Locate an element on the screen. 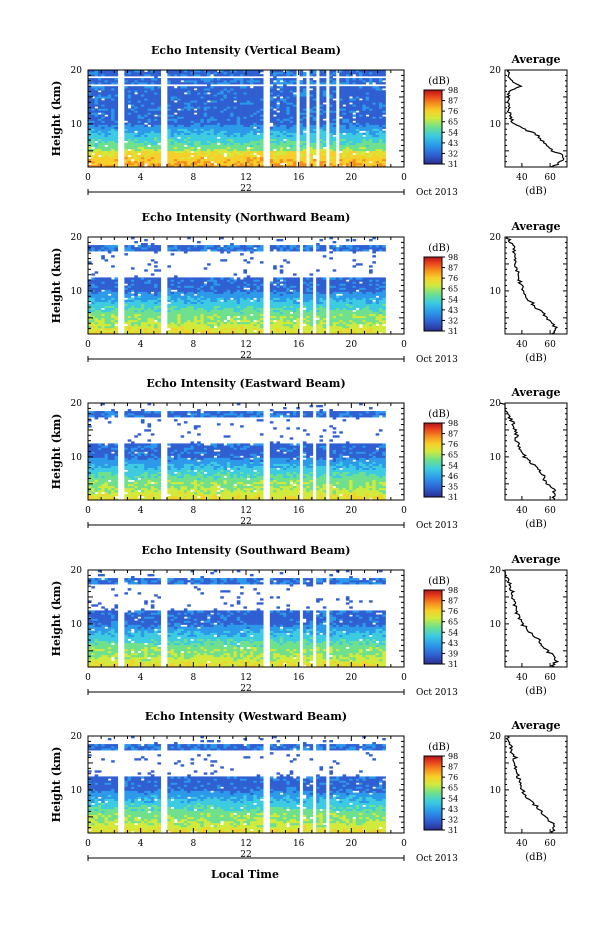 This screenshot has width=616, height=929. x-tick-label: 20 is located at coordinates (352, 178).